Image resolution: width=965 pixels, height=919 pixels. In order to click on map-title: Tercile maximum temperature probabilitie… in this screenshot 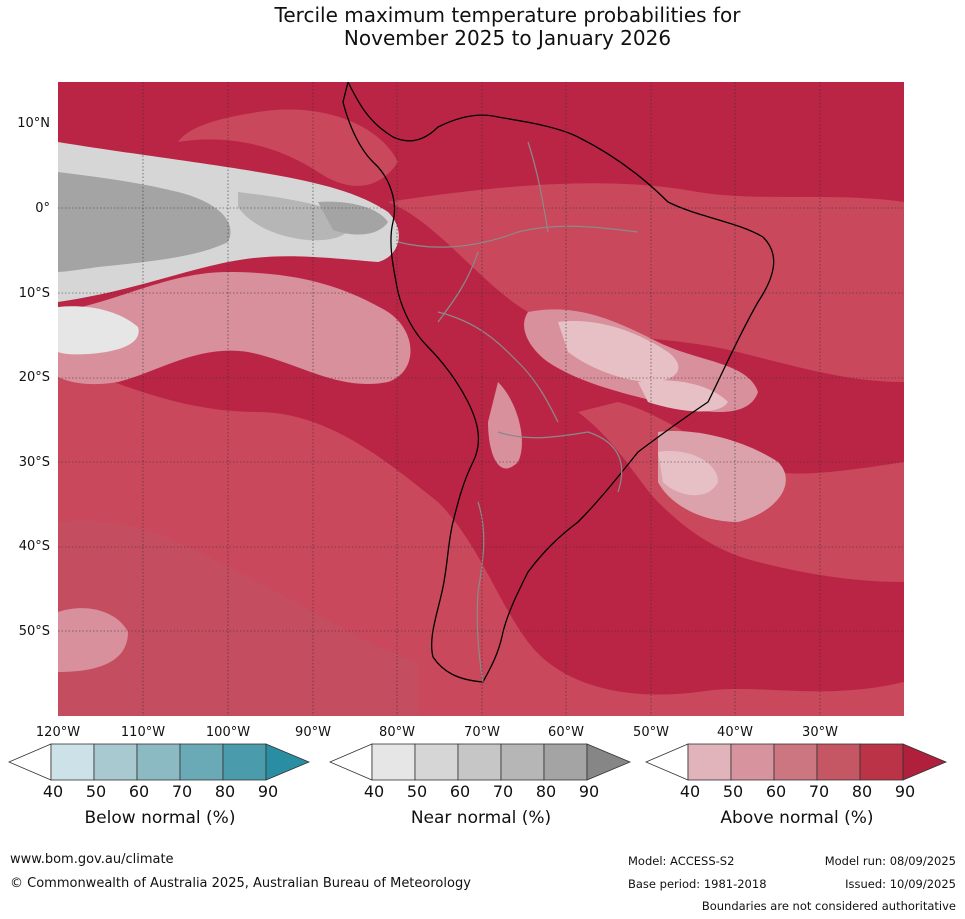, I will do `click(482, 27)`.